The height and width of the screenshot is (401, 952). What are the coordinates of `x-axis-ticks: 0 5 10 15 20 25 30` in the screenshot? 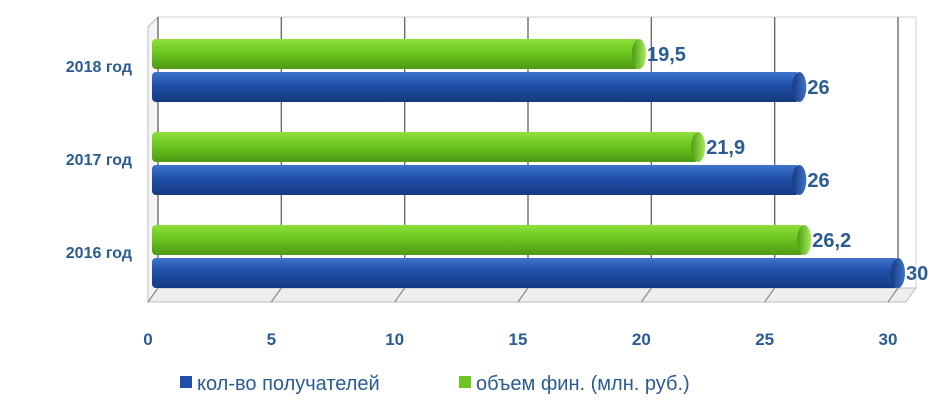 It's located at (520, 339).